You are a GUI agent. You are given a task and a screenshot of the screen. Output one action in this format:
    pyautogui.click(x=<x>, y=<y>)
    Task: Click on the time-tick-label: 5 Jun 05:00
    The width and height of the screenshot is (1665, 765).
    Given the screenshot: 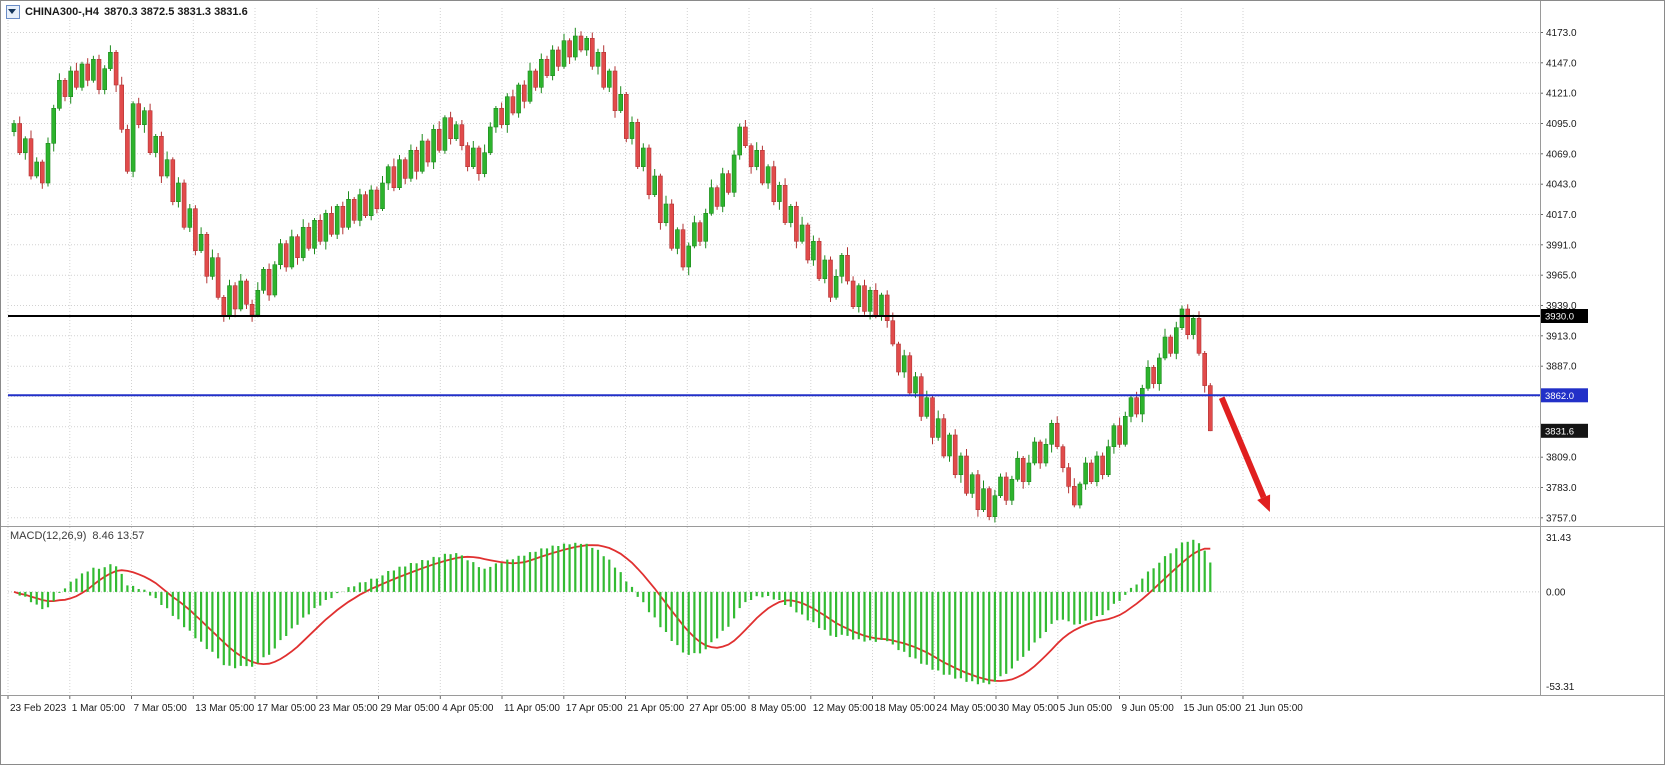 What is the action you would take?
    pyautogui.click(x=1086, y=708)
    